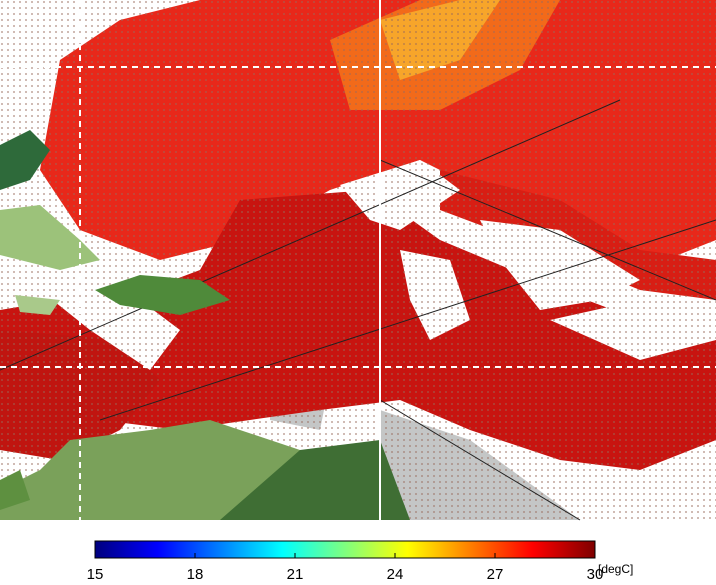 The width and height of the screenshot is (716, 585). What do you see at coordinates (295, 574) in the screenshot?
I see `tick-label: 21` at bounding box center [295, 574].